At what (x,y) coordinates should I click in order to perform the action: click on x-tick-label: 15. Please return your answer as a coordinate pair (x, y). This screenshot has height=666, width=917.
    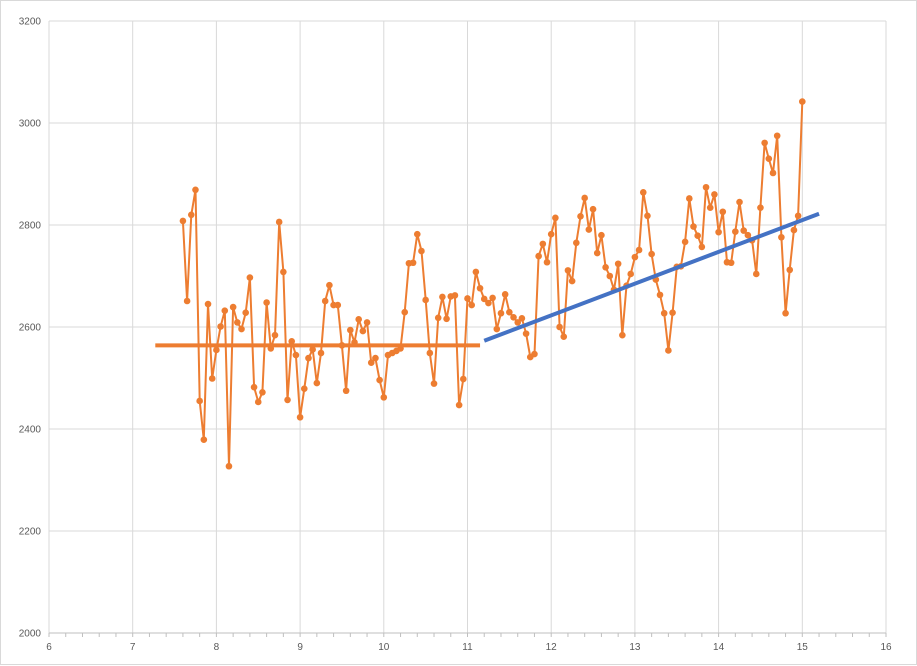
    Looking at the image, I should click on (803, 647).